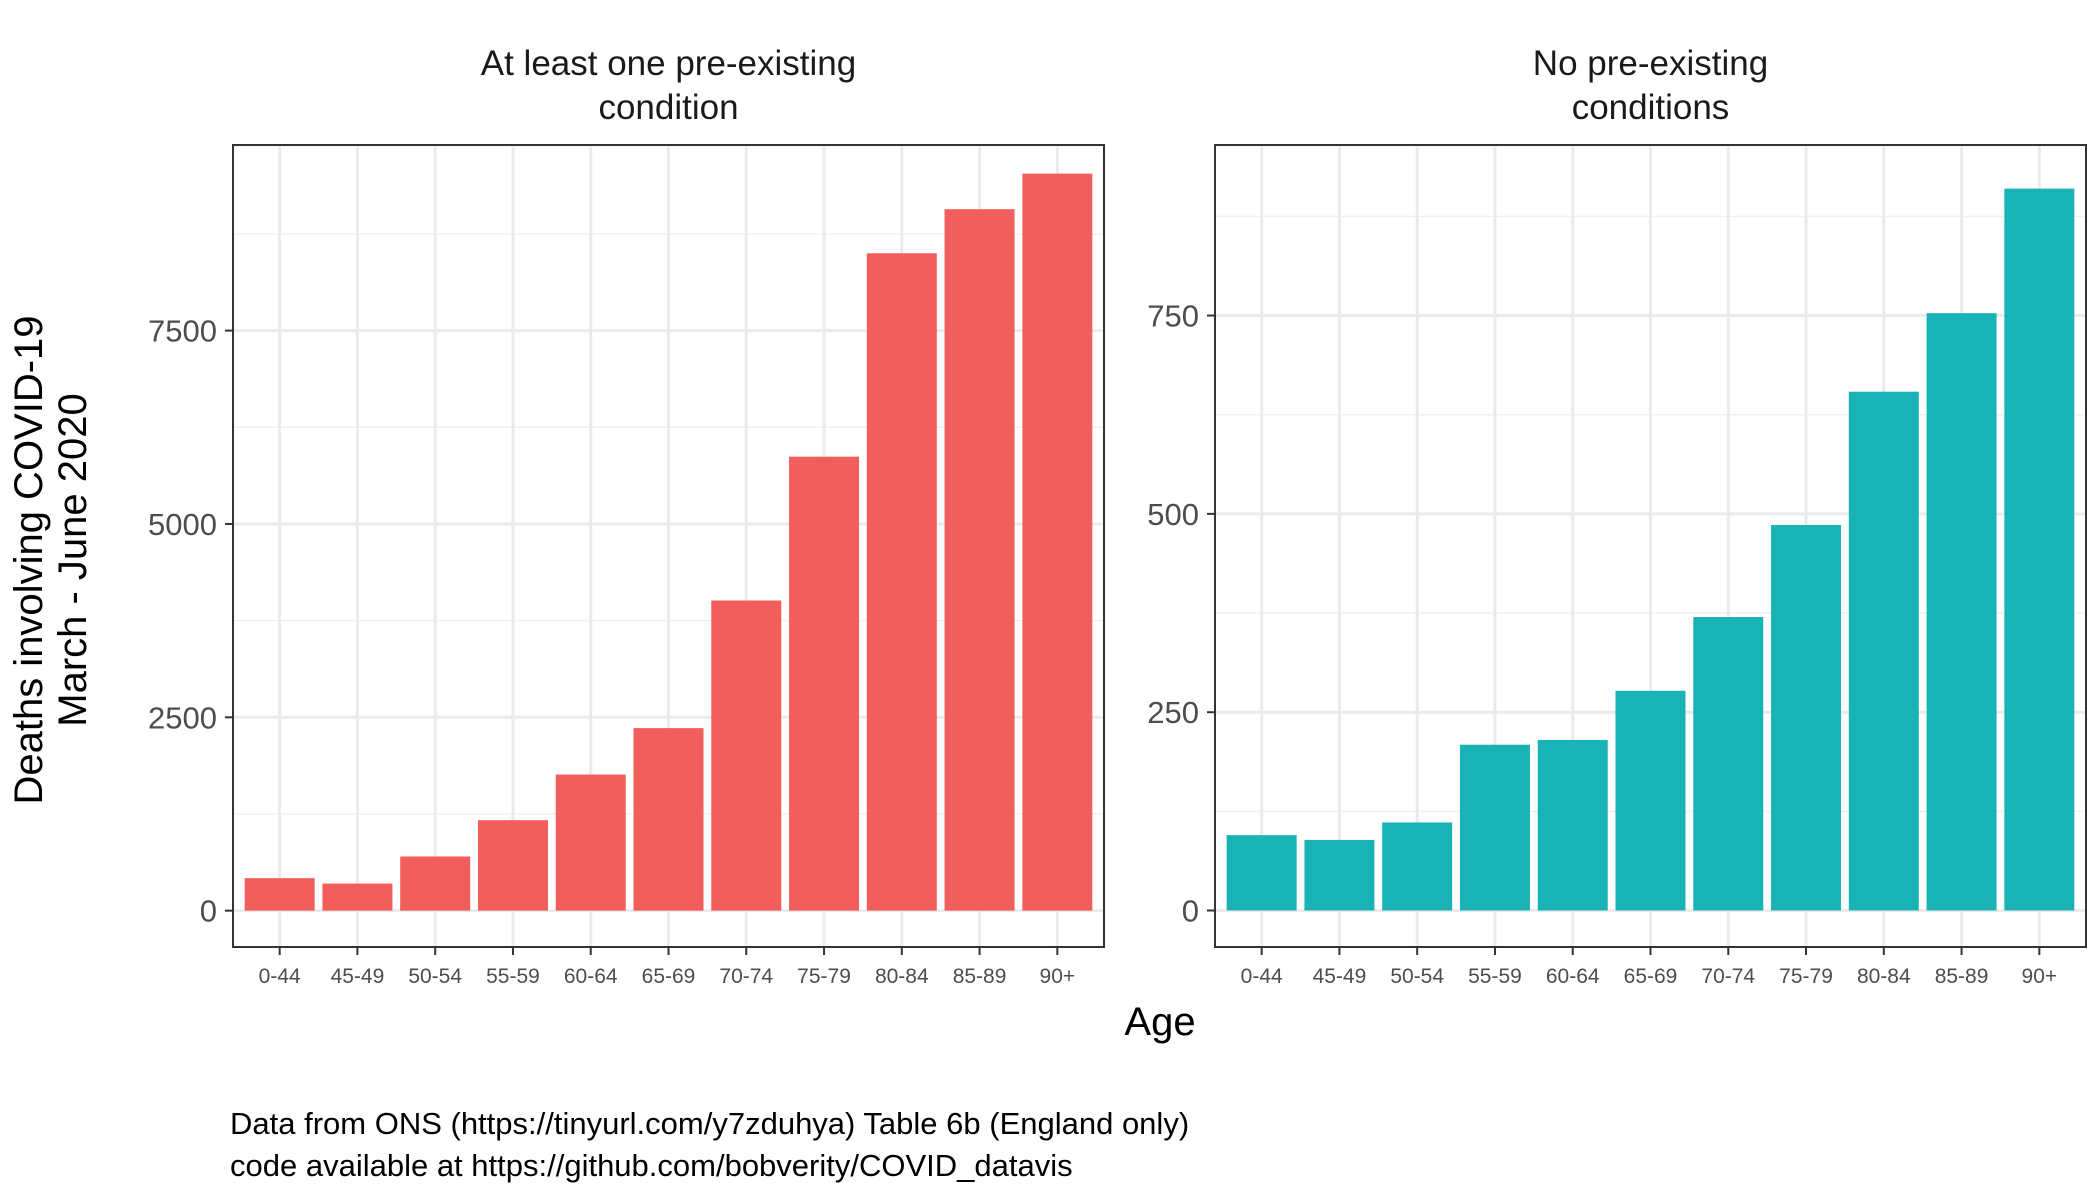 This screenshot has height=1200, width=2100. What do you see at coordinates (1651, 107) in the screenshot?
I see `panel-title-line-2: conditions` at bounding box center [1651, 107].